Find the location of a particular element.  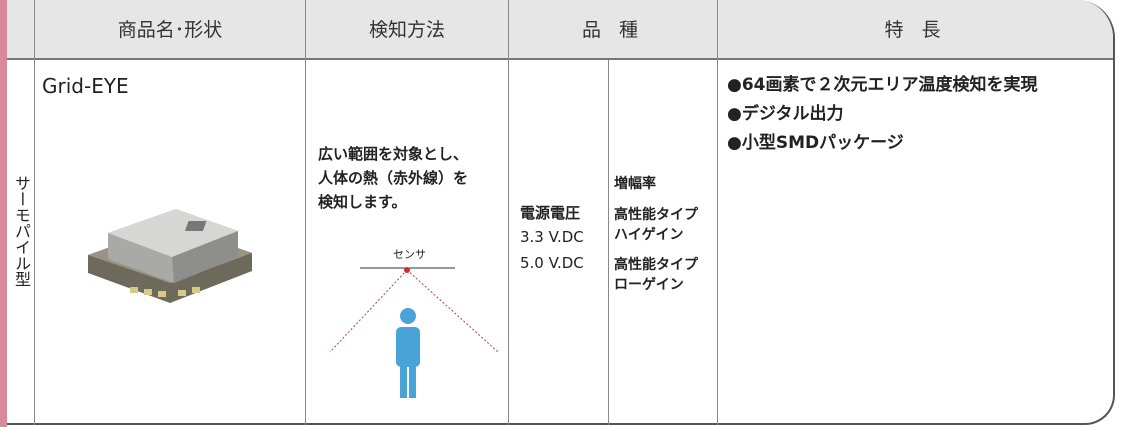

variety-label: 増幅率 is located at coordinates (635, 184).